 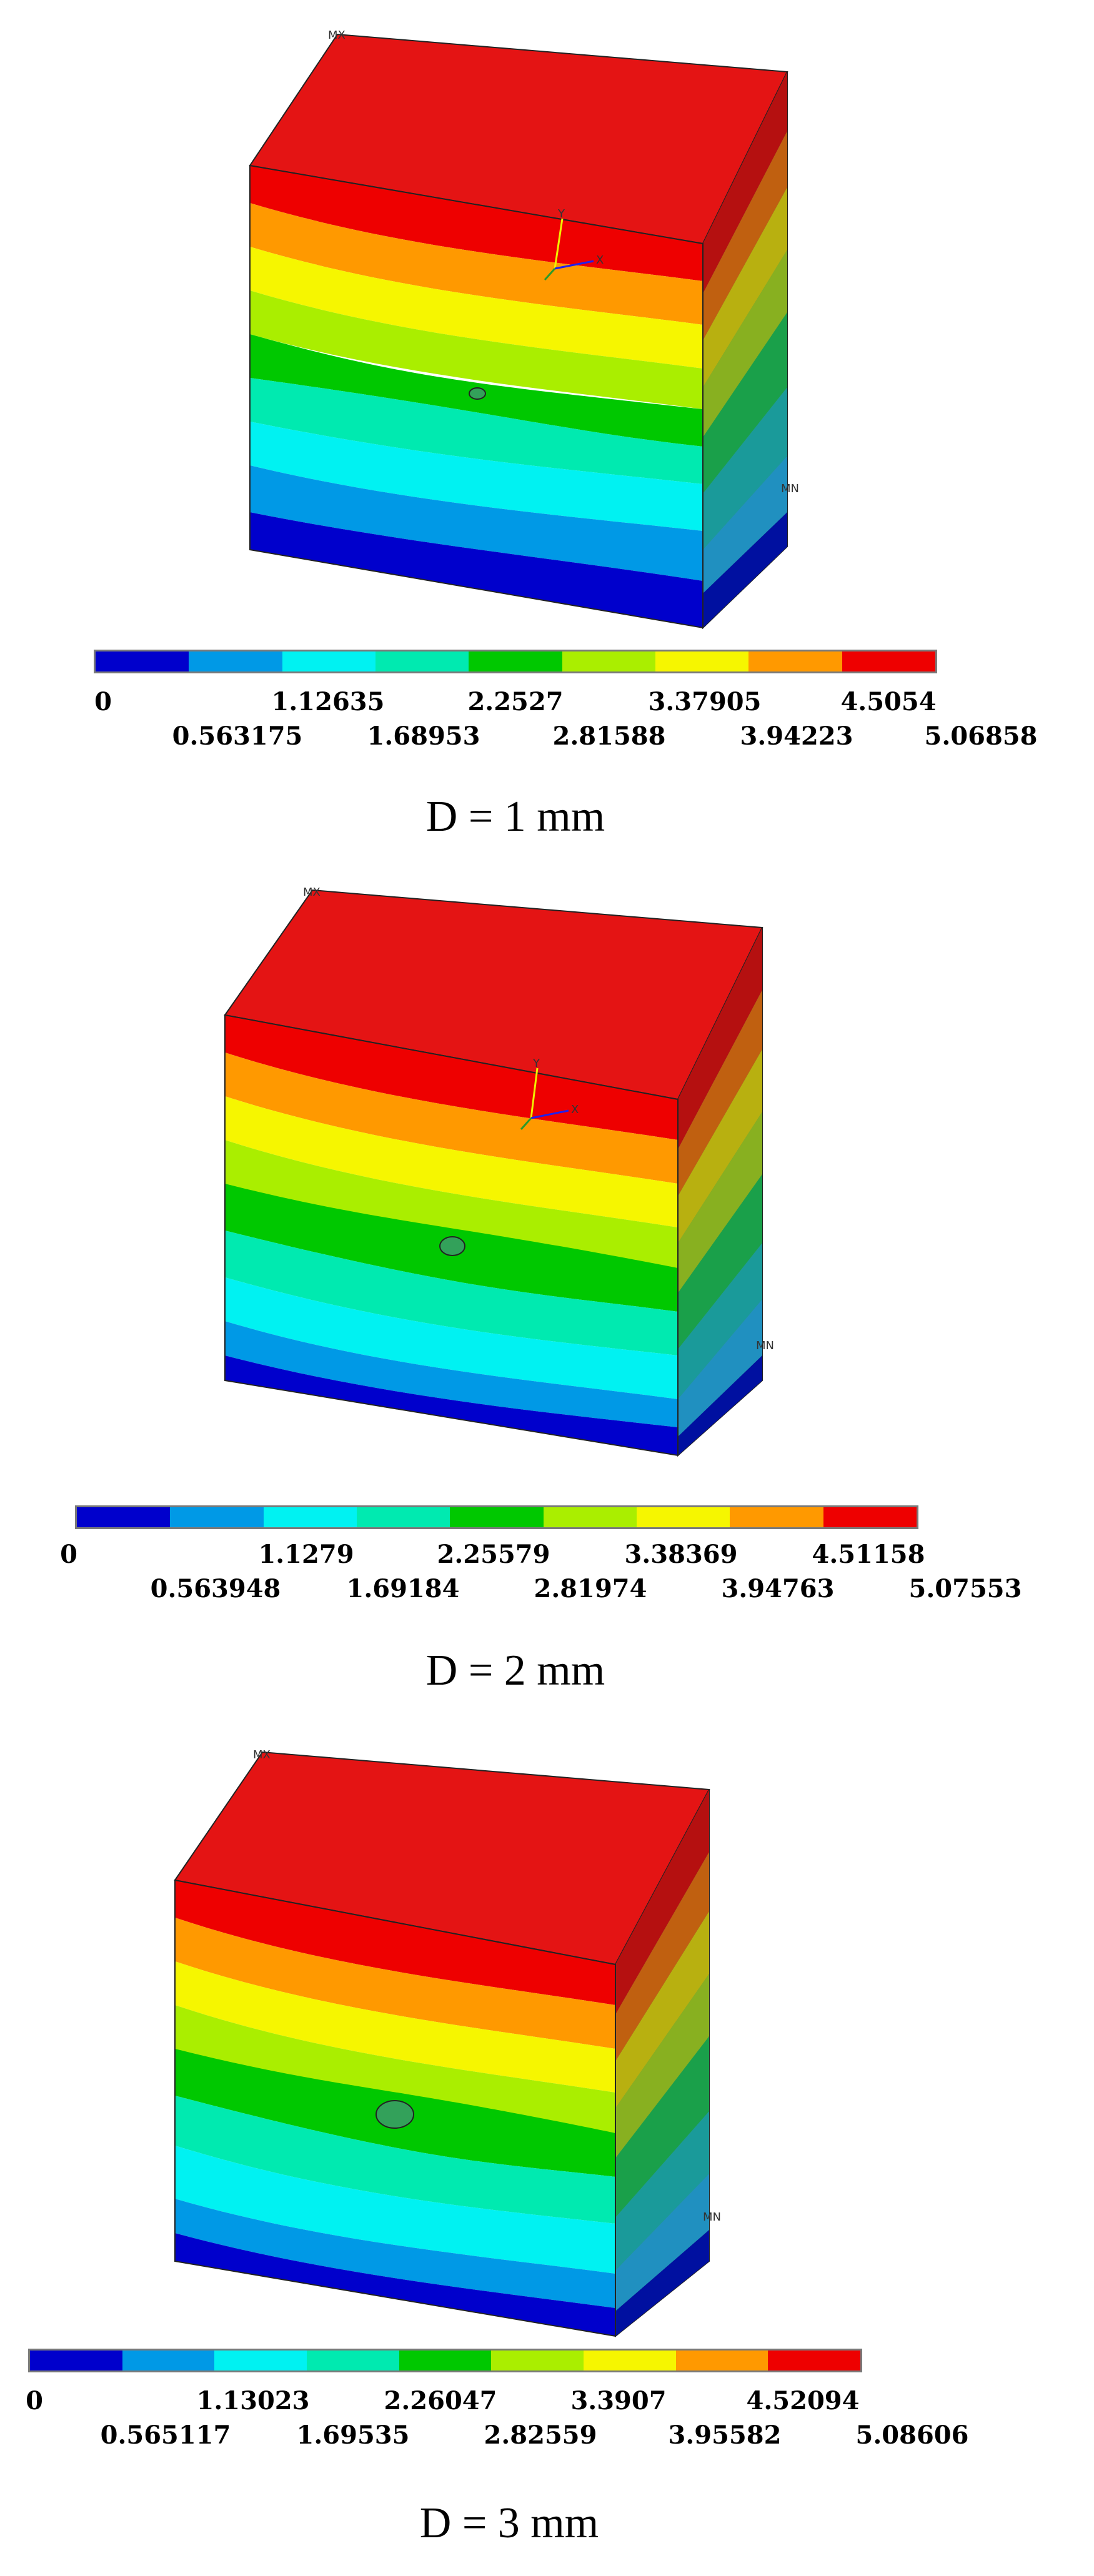 What do you see at coordinates (575, 1109) in the screenshot?
I see `axis-x-label-d2: X` at bounding box center [575, 1109].